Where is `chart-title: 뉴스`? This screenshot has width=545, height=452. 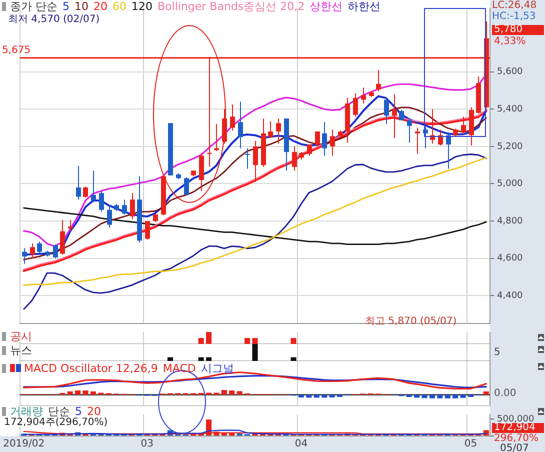 chart-title: 뉴스 is located at coordinates (21, 350).